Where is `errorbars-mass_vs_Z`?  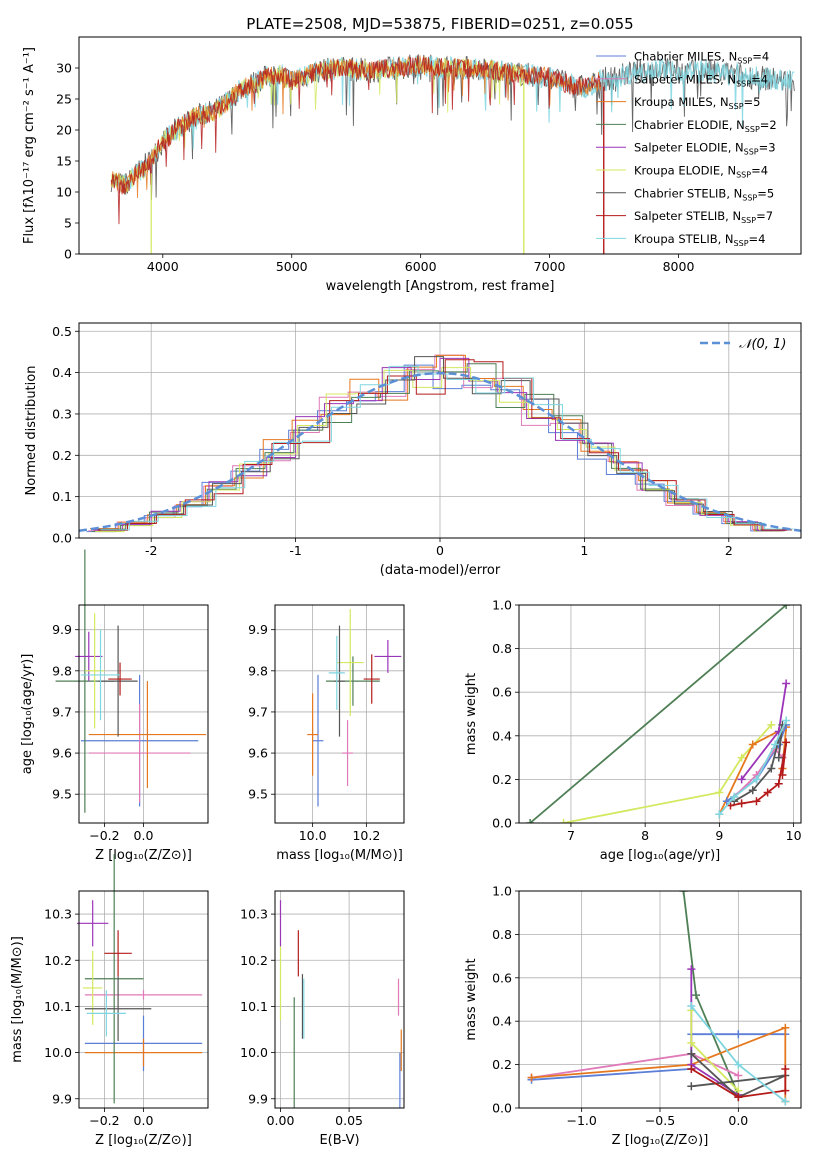
errorbars-mass_vs_Z is located at coordinates (140, 979).